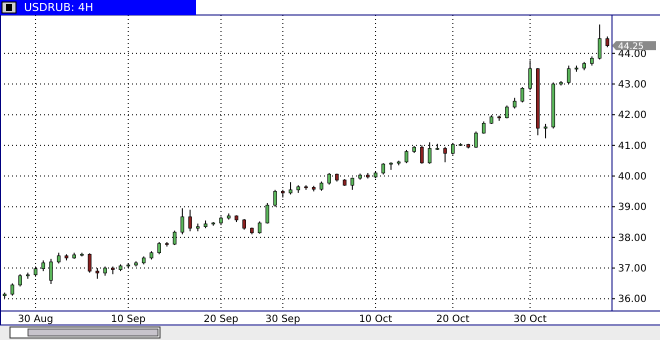  Describe the element at coordinates (632, 208) in the screenshot. I see `y-tick-label: 39.00` at that location.